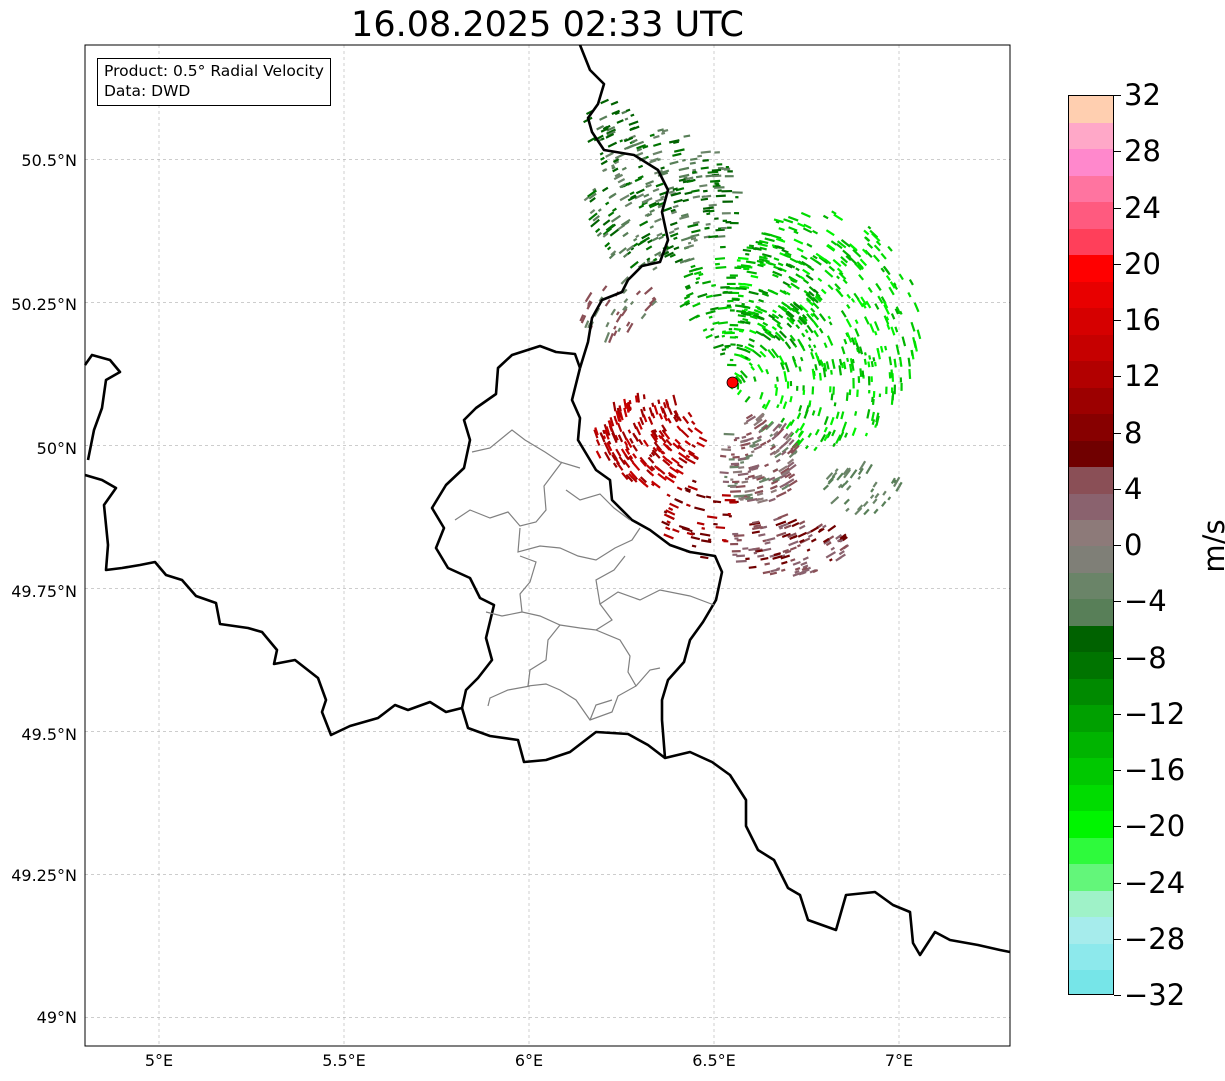  I want to click on colorbar-segment, so click(1091, 348).